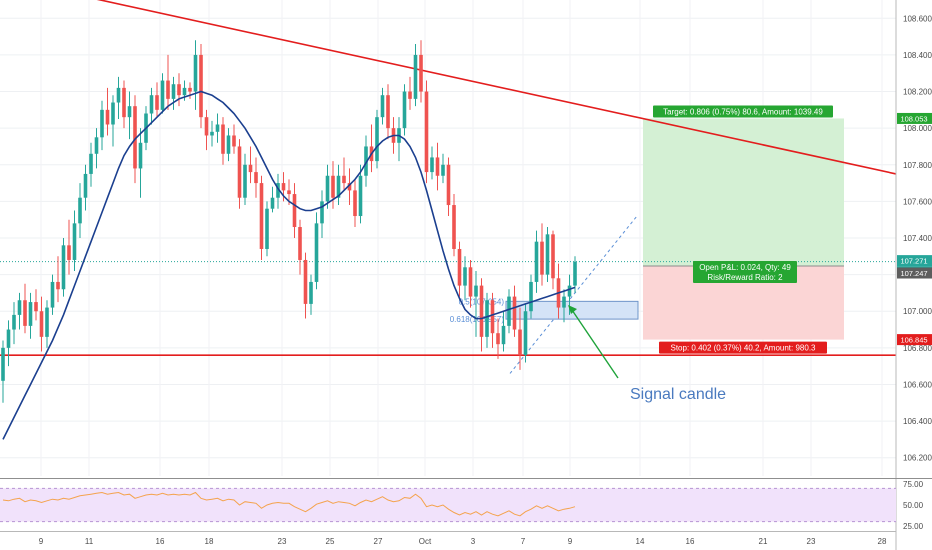  Describe the element at coordinates (917, 458) in the screenshot. I see `price-tick-label: 106.200` at that location.